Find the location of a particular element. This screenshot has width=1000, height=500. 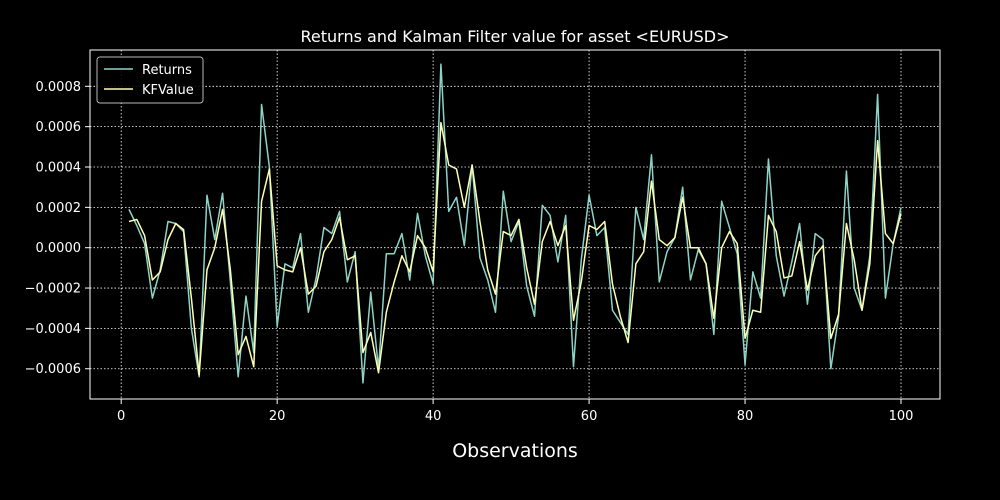

y-tick-label: 0.0004 is located at coordinates (59, 168).